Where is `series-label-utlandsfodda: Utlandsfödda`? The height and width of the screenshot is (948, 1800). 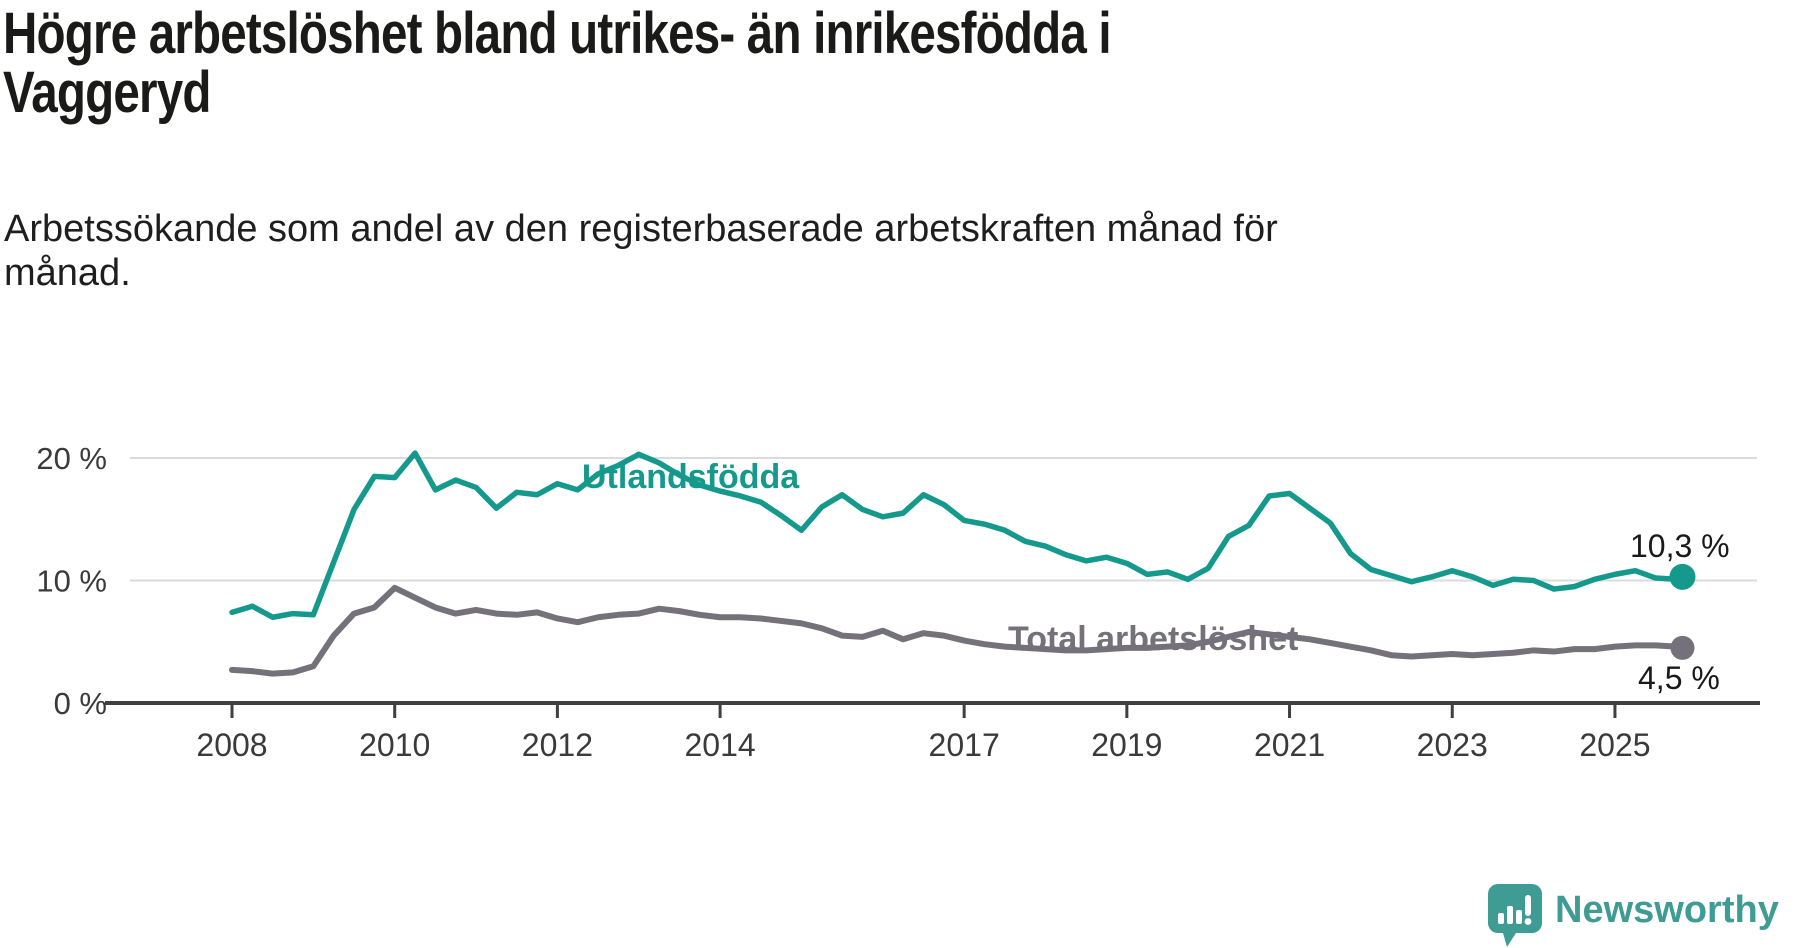 series-label-utlandsfodda: Utlandsfödda is located at coordinates (691, 477).